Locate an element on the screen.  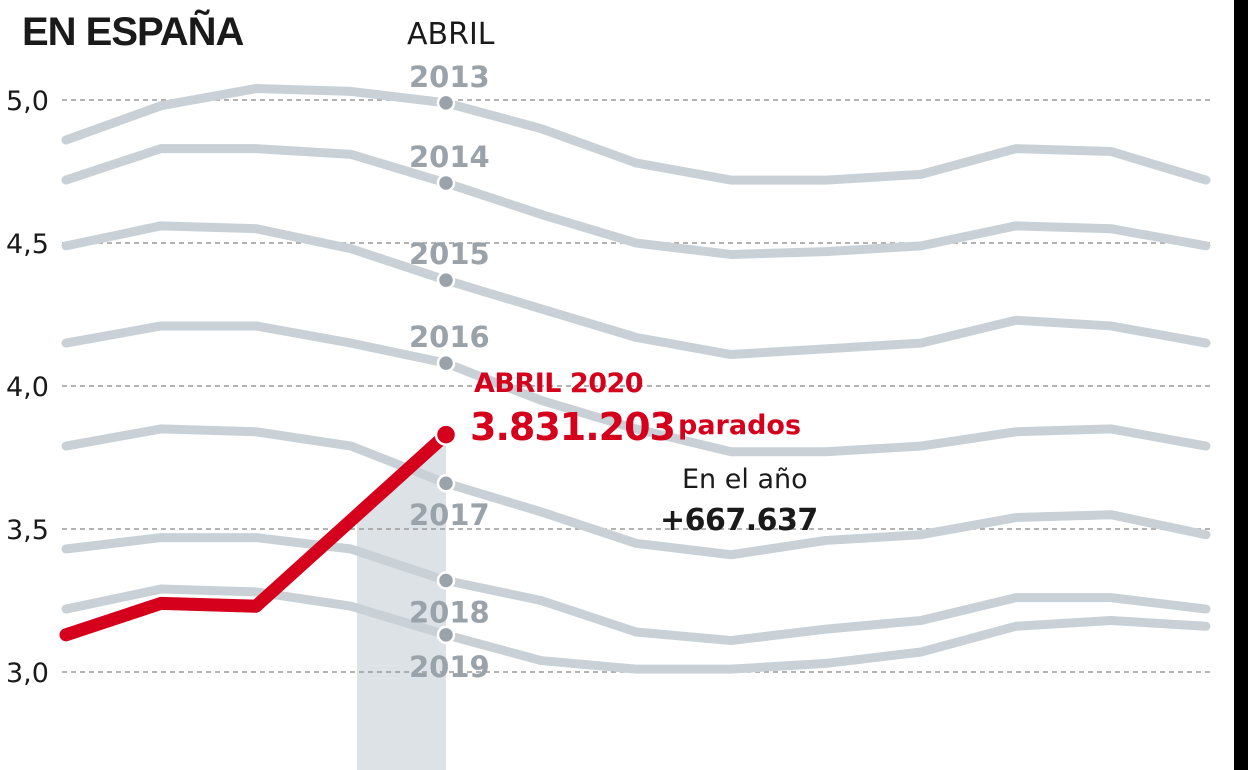
series-line-2018 is located at coordinates (636, 589).